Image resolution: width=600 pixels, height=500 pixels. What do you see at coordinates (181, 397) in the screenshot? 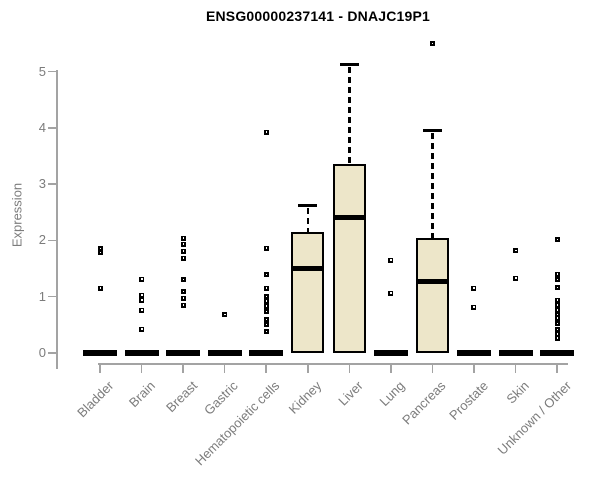
I see `x-tick-label: Breast` at bounding box center [181, 397].